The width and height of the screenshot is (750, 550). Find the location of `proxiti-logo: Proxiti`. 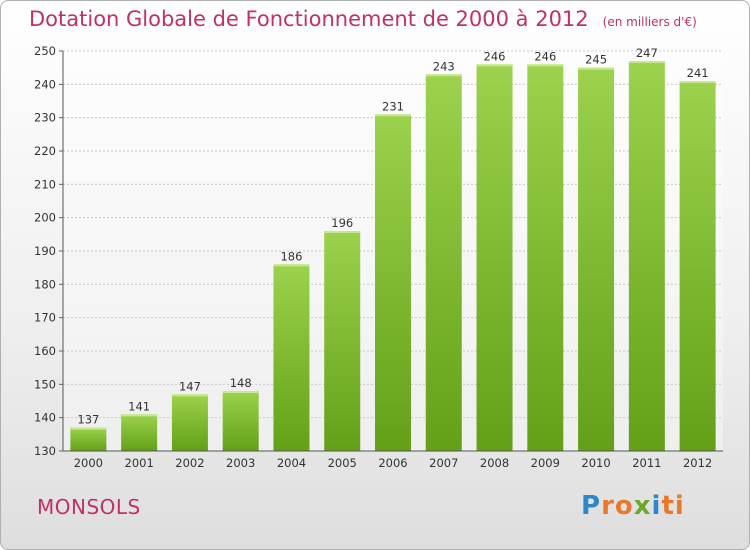

proxiti-logo: Proxiti is located at coordinates (633, 506).